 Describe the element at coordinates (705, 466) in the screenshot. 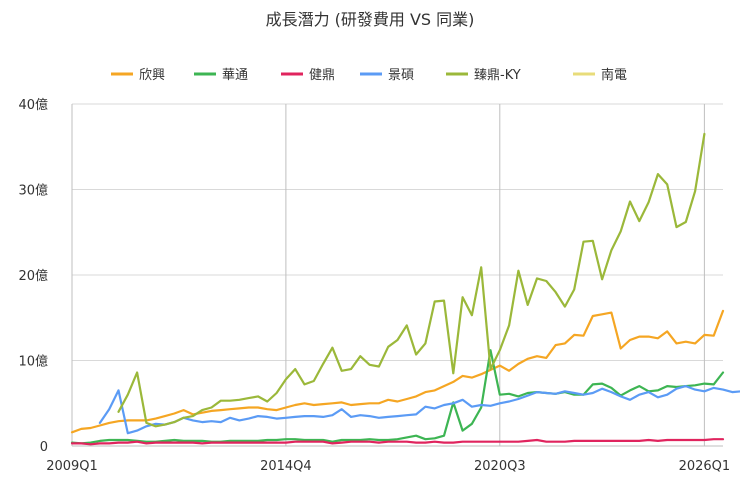

I see `x-tick-label: 2026Q1` at that location.